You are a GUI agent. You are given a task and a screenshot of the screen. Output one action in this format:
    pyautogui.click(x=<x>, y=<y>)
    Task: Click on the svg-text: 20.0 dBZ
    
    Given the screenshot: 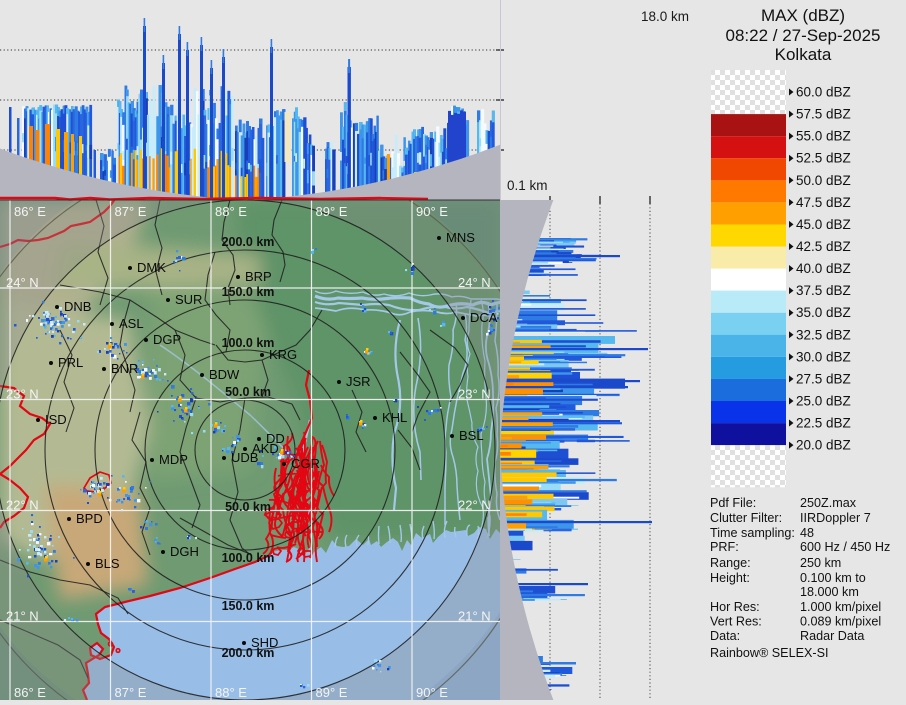 What is the action you would take?
    pyautogui.click(x=823, y=445)
    